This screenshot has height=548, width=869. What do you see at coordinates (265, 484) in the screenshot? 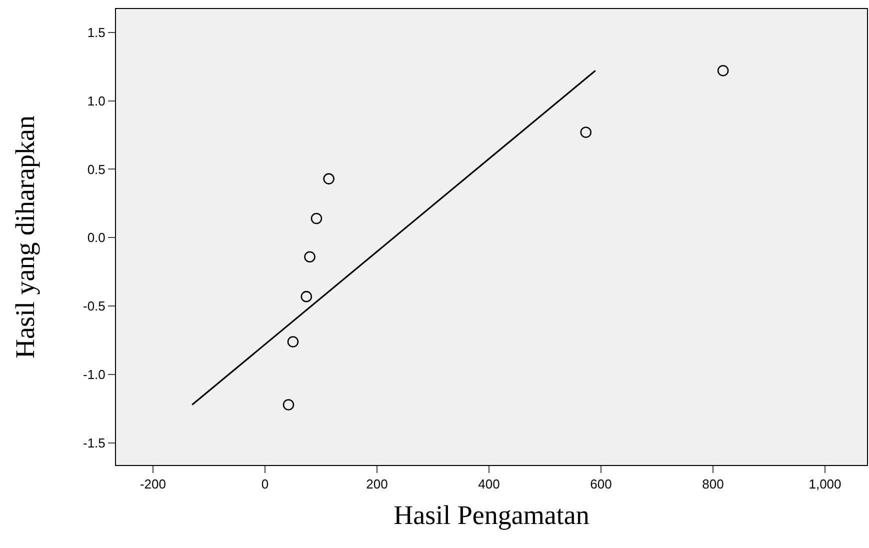
I see `x-tick-label: 0` at bounding box center [265, 484].